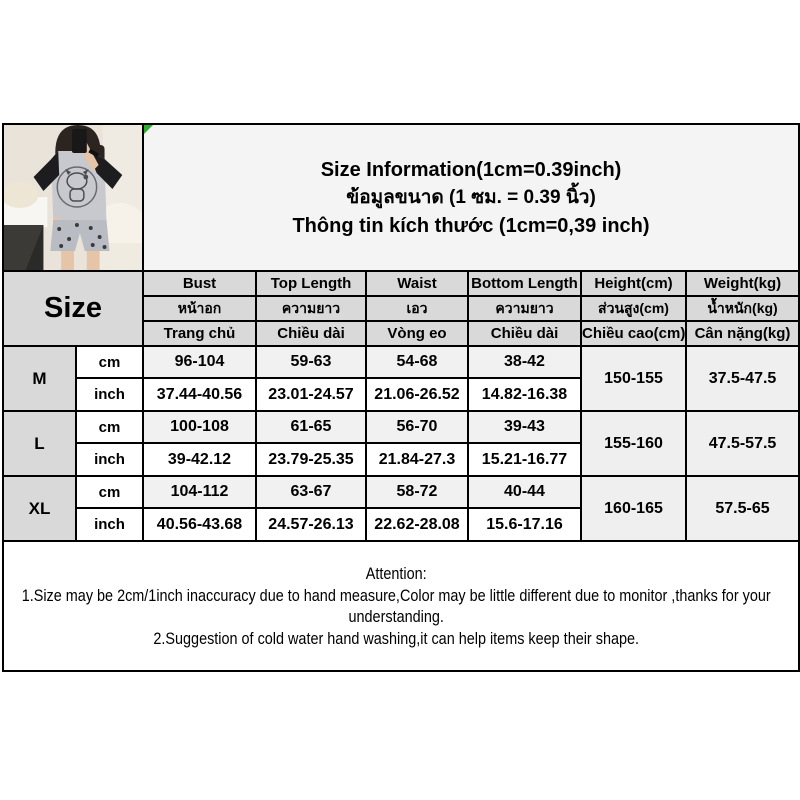 The height and width of the screenshot is (800, 800). What do you see at coordinates (524, 283) in the screenshot?
I see `col-bottom-length-en: Bottom Length` at bounding box center [524, 283].